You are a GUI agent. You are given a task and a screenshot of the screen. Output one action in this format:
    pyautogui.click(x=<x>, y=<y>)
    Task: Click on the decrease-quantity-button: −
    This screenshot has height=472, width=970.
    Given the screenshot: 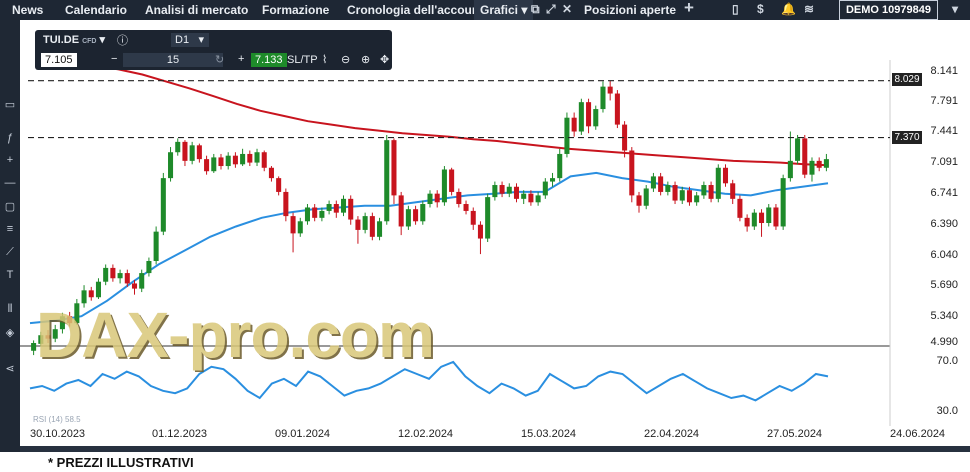 What is the action you would take?
    pyautogui.click(x=114, y=59)
    